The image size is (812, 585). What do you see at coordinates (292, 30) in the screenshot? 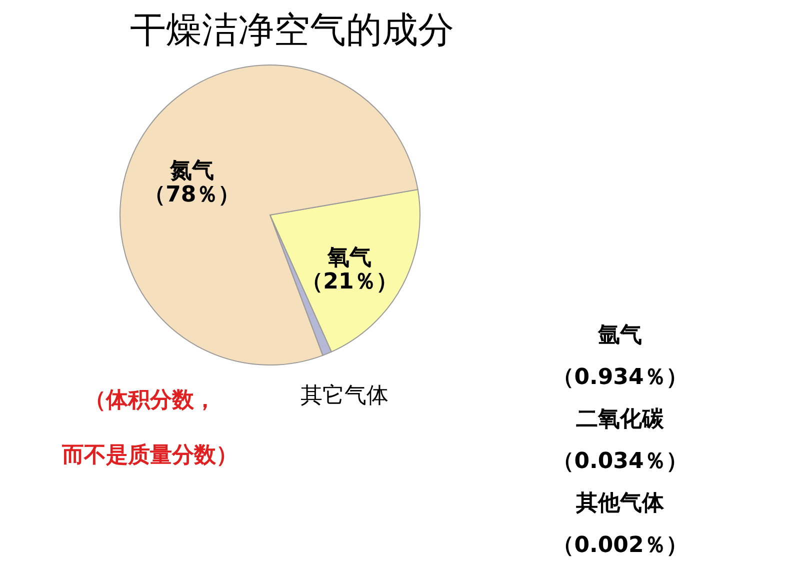
I see `chart-title: 干燥洁净空气的成分` at bounding box center [292, 30].